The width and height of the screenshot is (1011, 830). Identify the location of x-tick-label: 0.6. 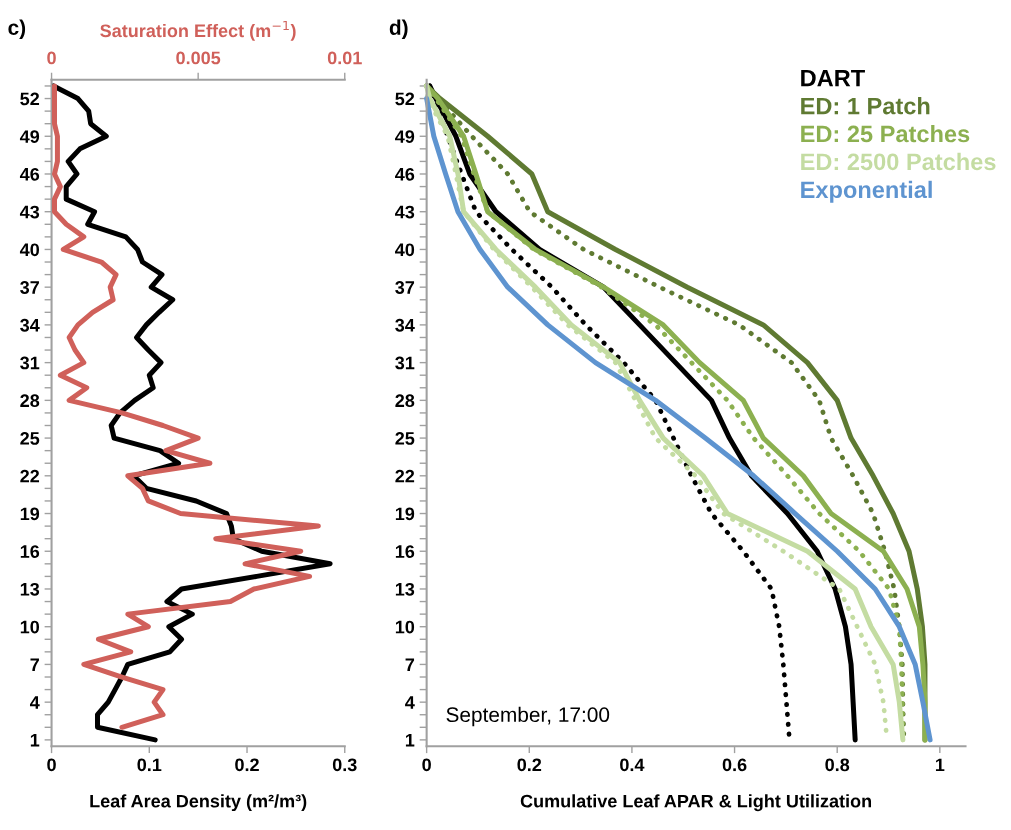
(734, 765).